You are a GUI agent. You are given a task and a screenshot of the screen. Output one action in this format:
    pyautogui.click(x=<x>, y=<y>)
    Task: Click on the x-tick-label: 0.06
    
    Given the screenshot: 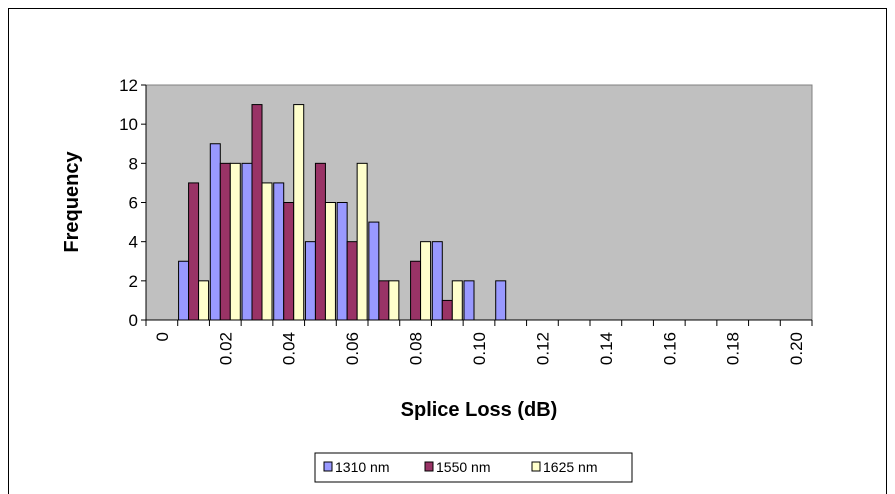 What is the action you would take?
    pyautogui.click(x=352, y=348)
    